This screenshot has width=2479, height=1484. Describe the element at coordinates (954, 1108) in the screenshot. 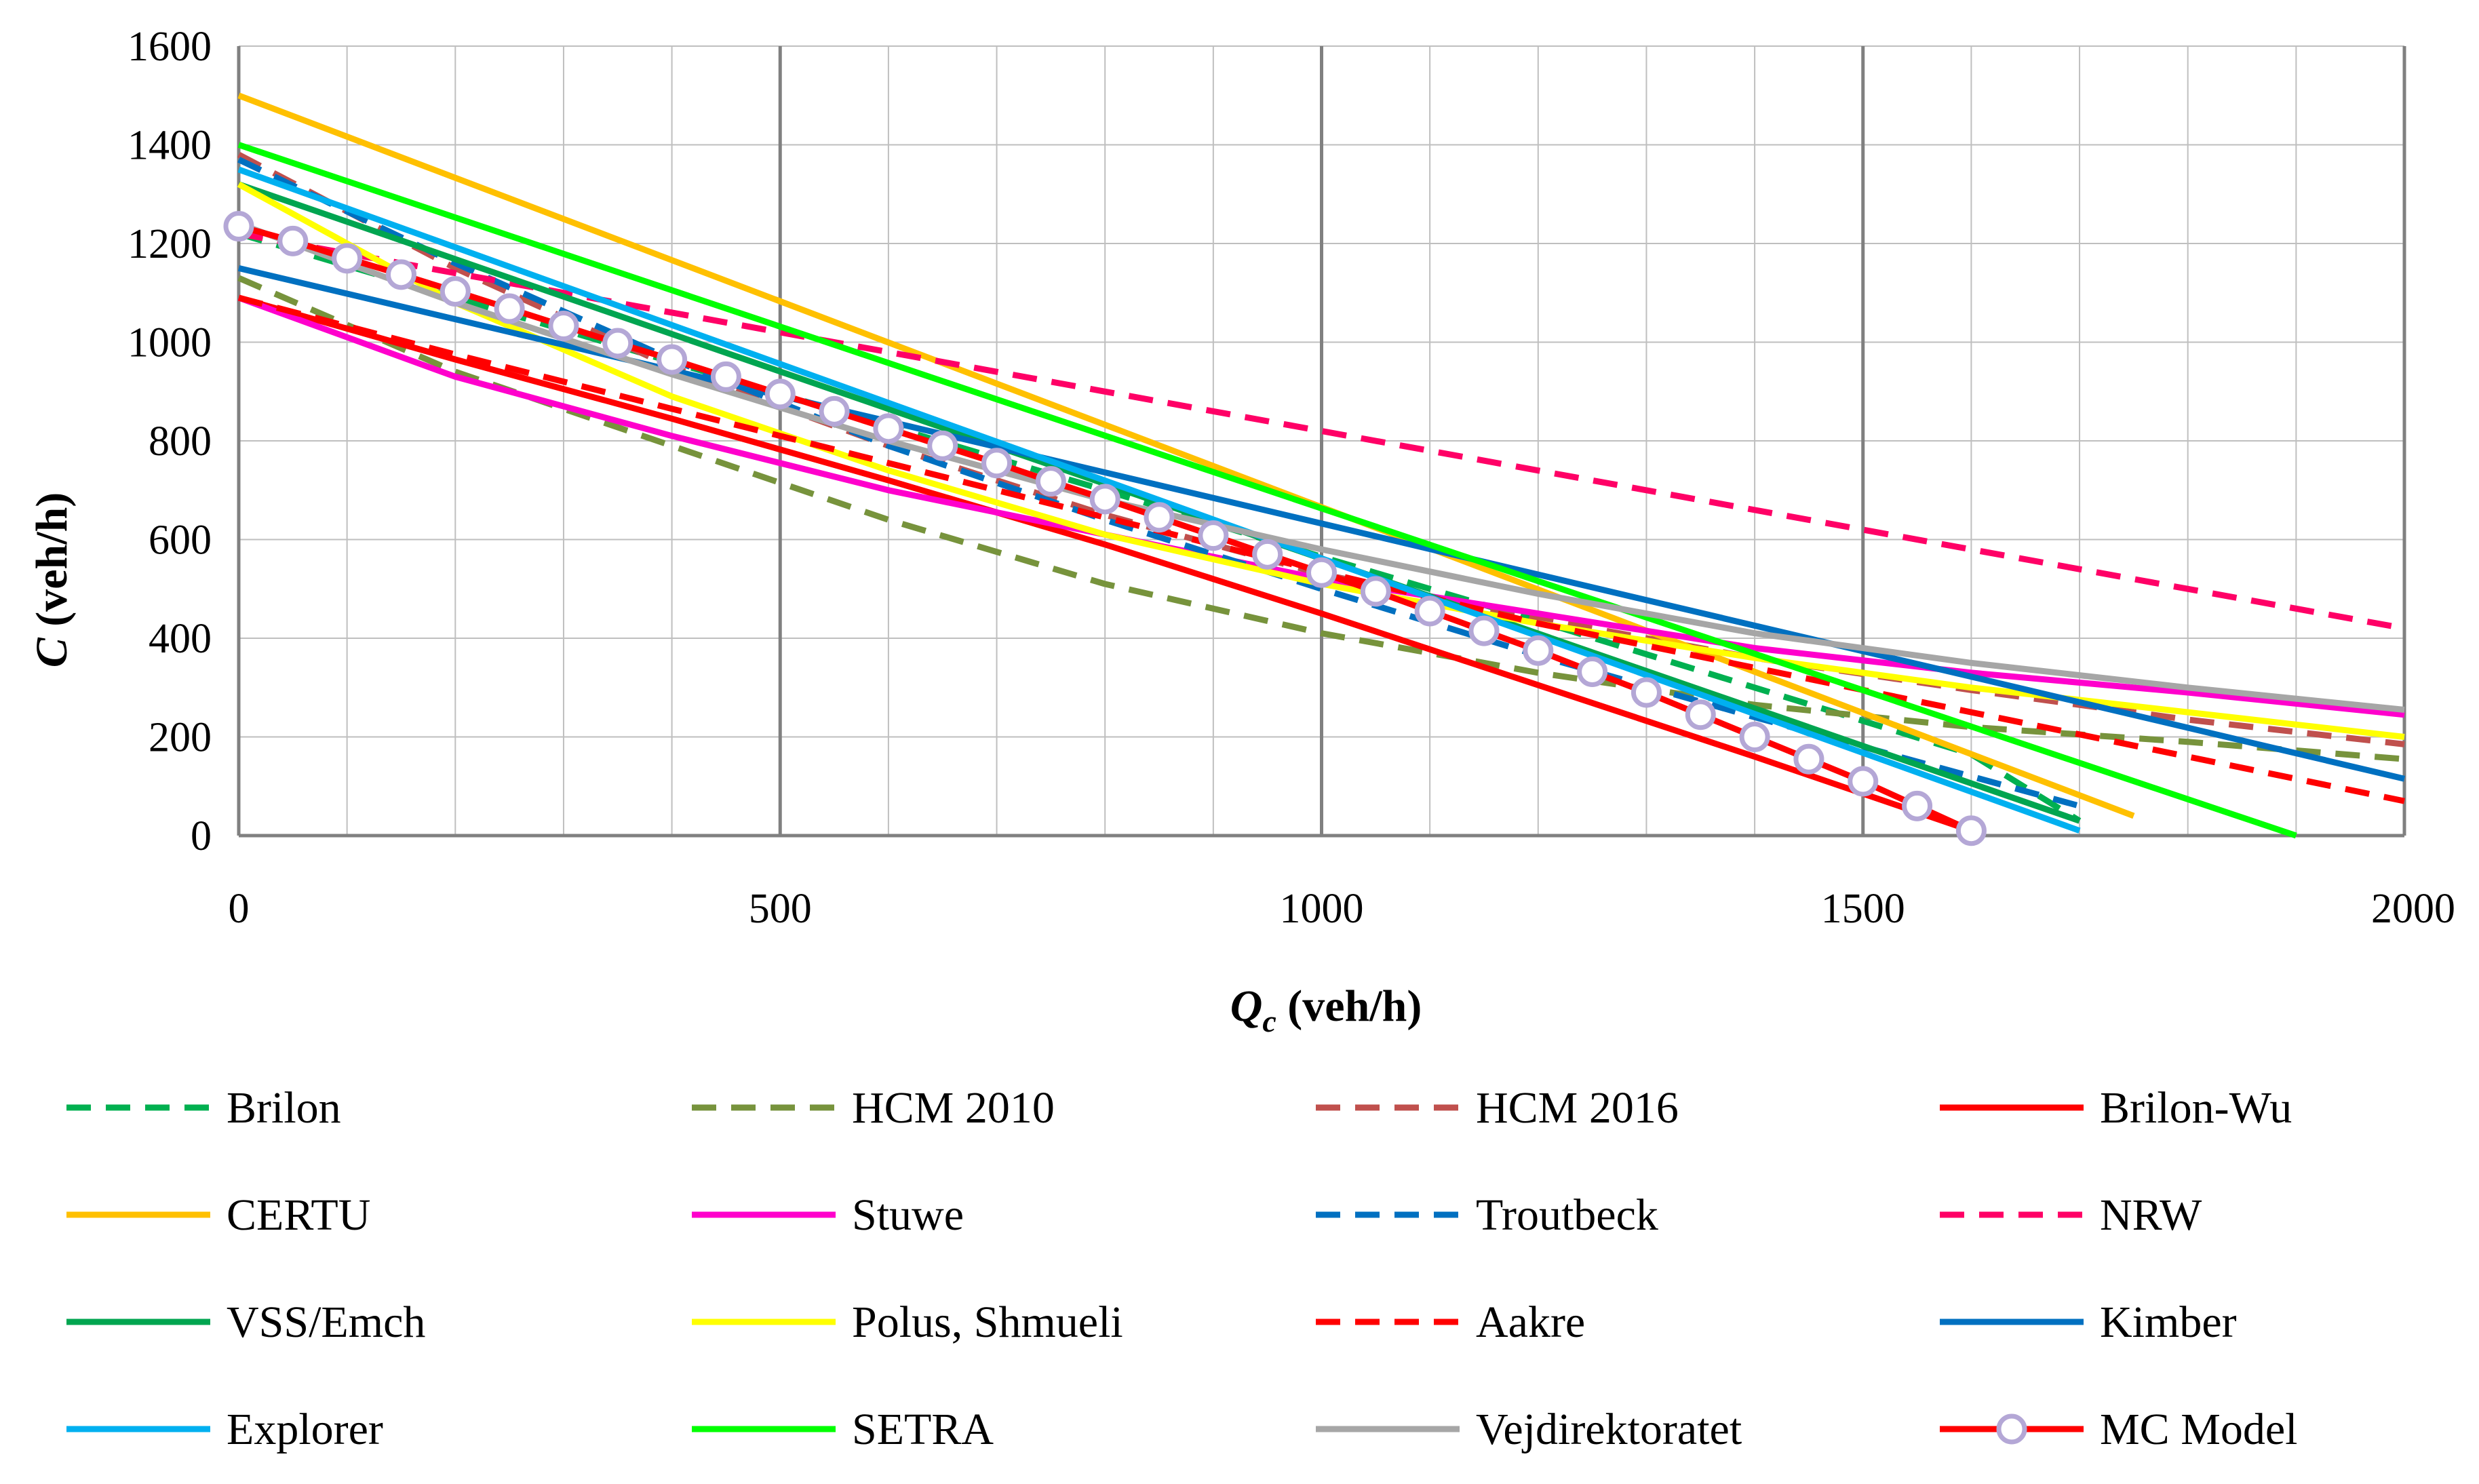

I see `legend-label-hcm-2010: HCM 2010` at that location.